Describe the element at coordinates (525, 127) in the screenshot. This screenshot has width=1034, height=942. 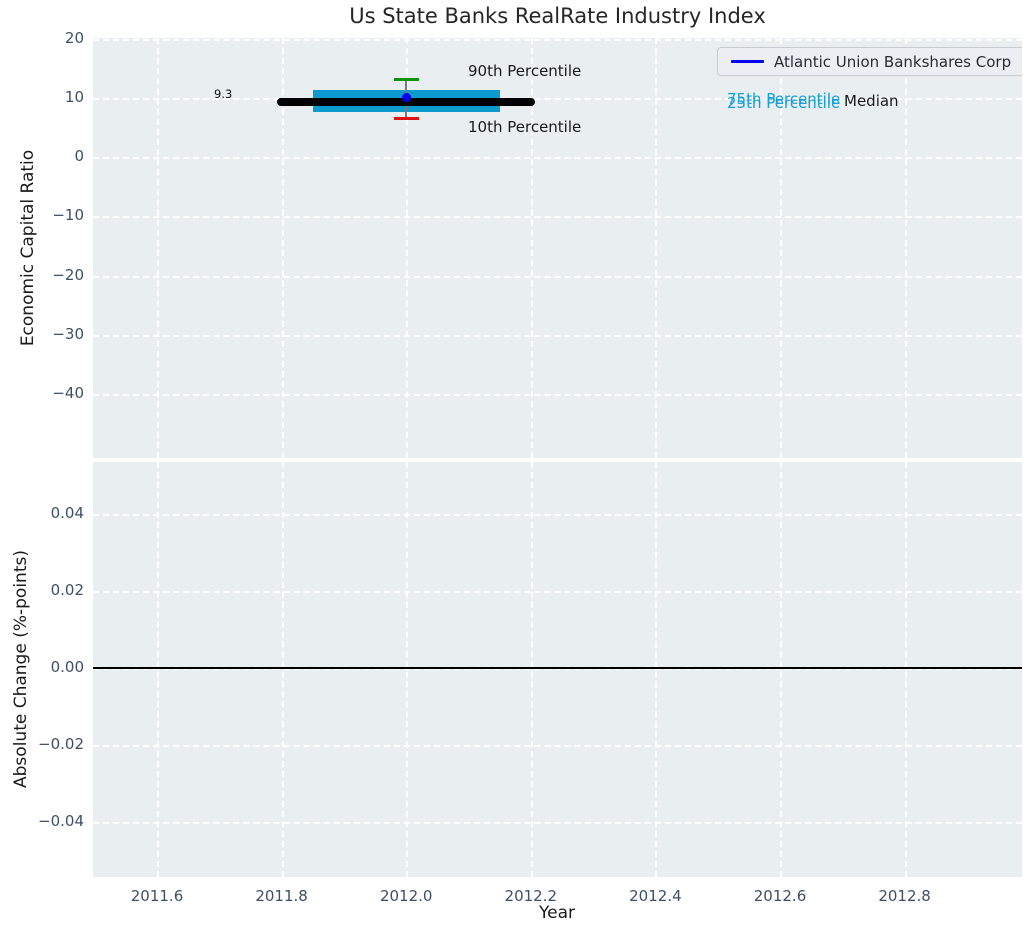
I see `p10-annotation: 10th Percentile` at that location.